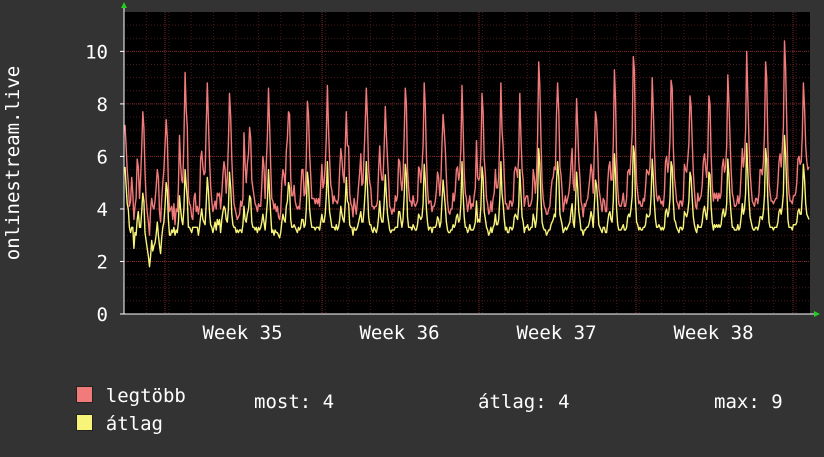  What do you see at coordinates (713, 333) in the screenshot?
I see `x-tick-label: Week 38` at bounding box center [713, 333].